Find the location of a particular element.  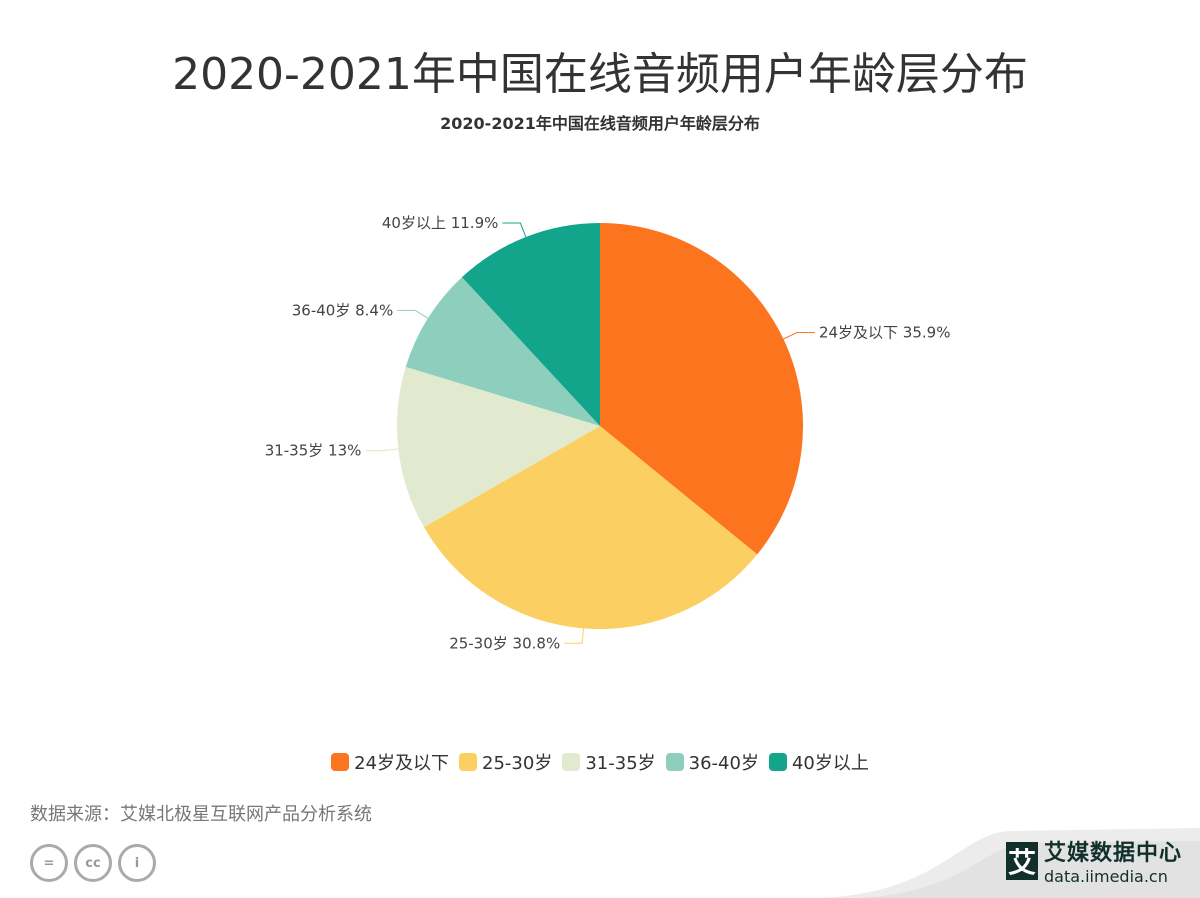

data-label-3: 36-40岁 8.4% is located at coordinates (342, 310).